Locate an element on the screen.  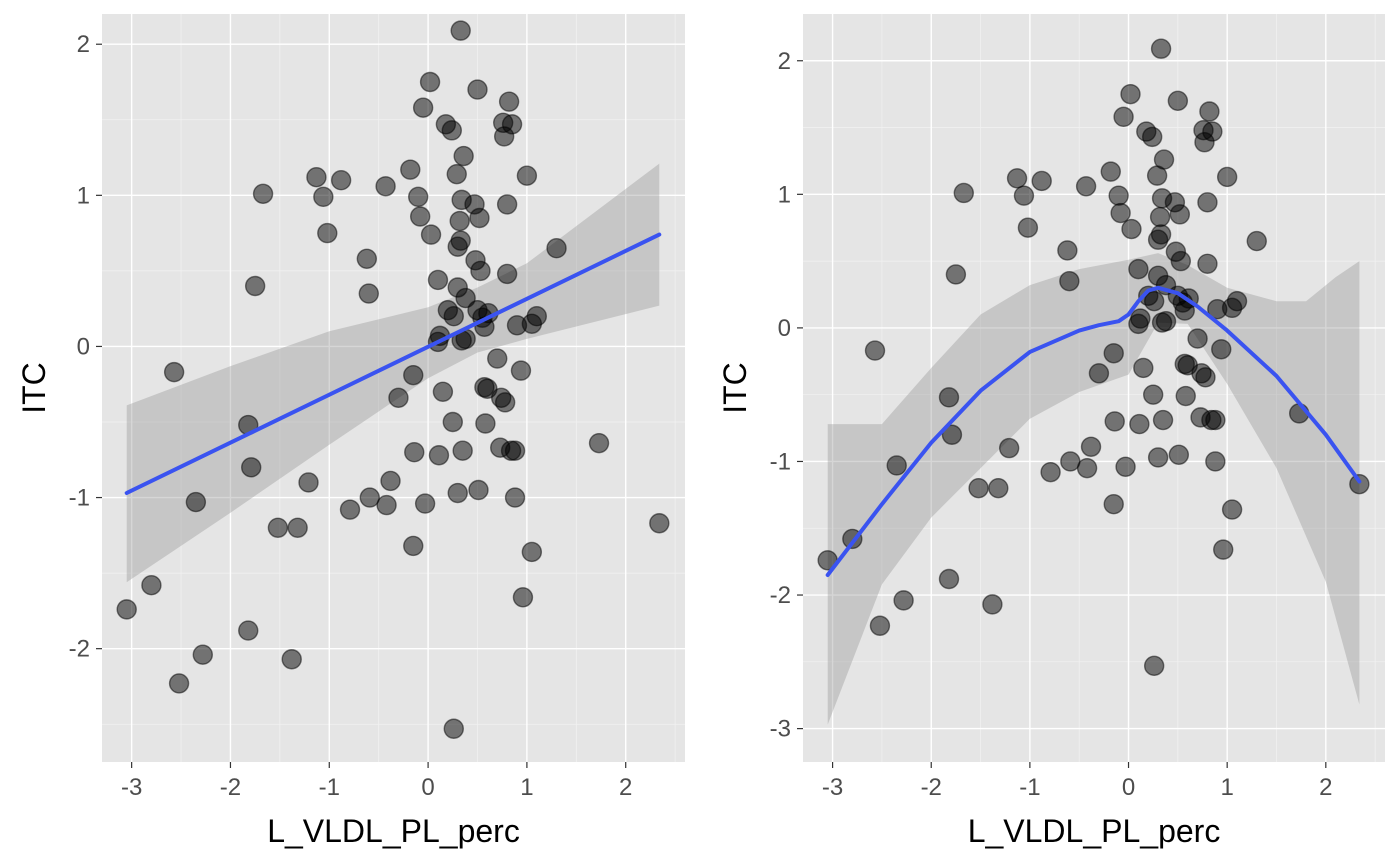
y-tick-label: 0 is located at coordinates (784, 328).